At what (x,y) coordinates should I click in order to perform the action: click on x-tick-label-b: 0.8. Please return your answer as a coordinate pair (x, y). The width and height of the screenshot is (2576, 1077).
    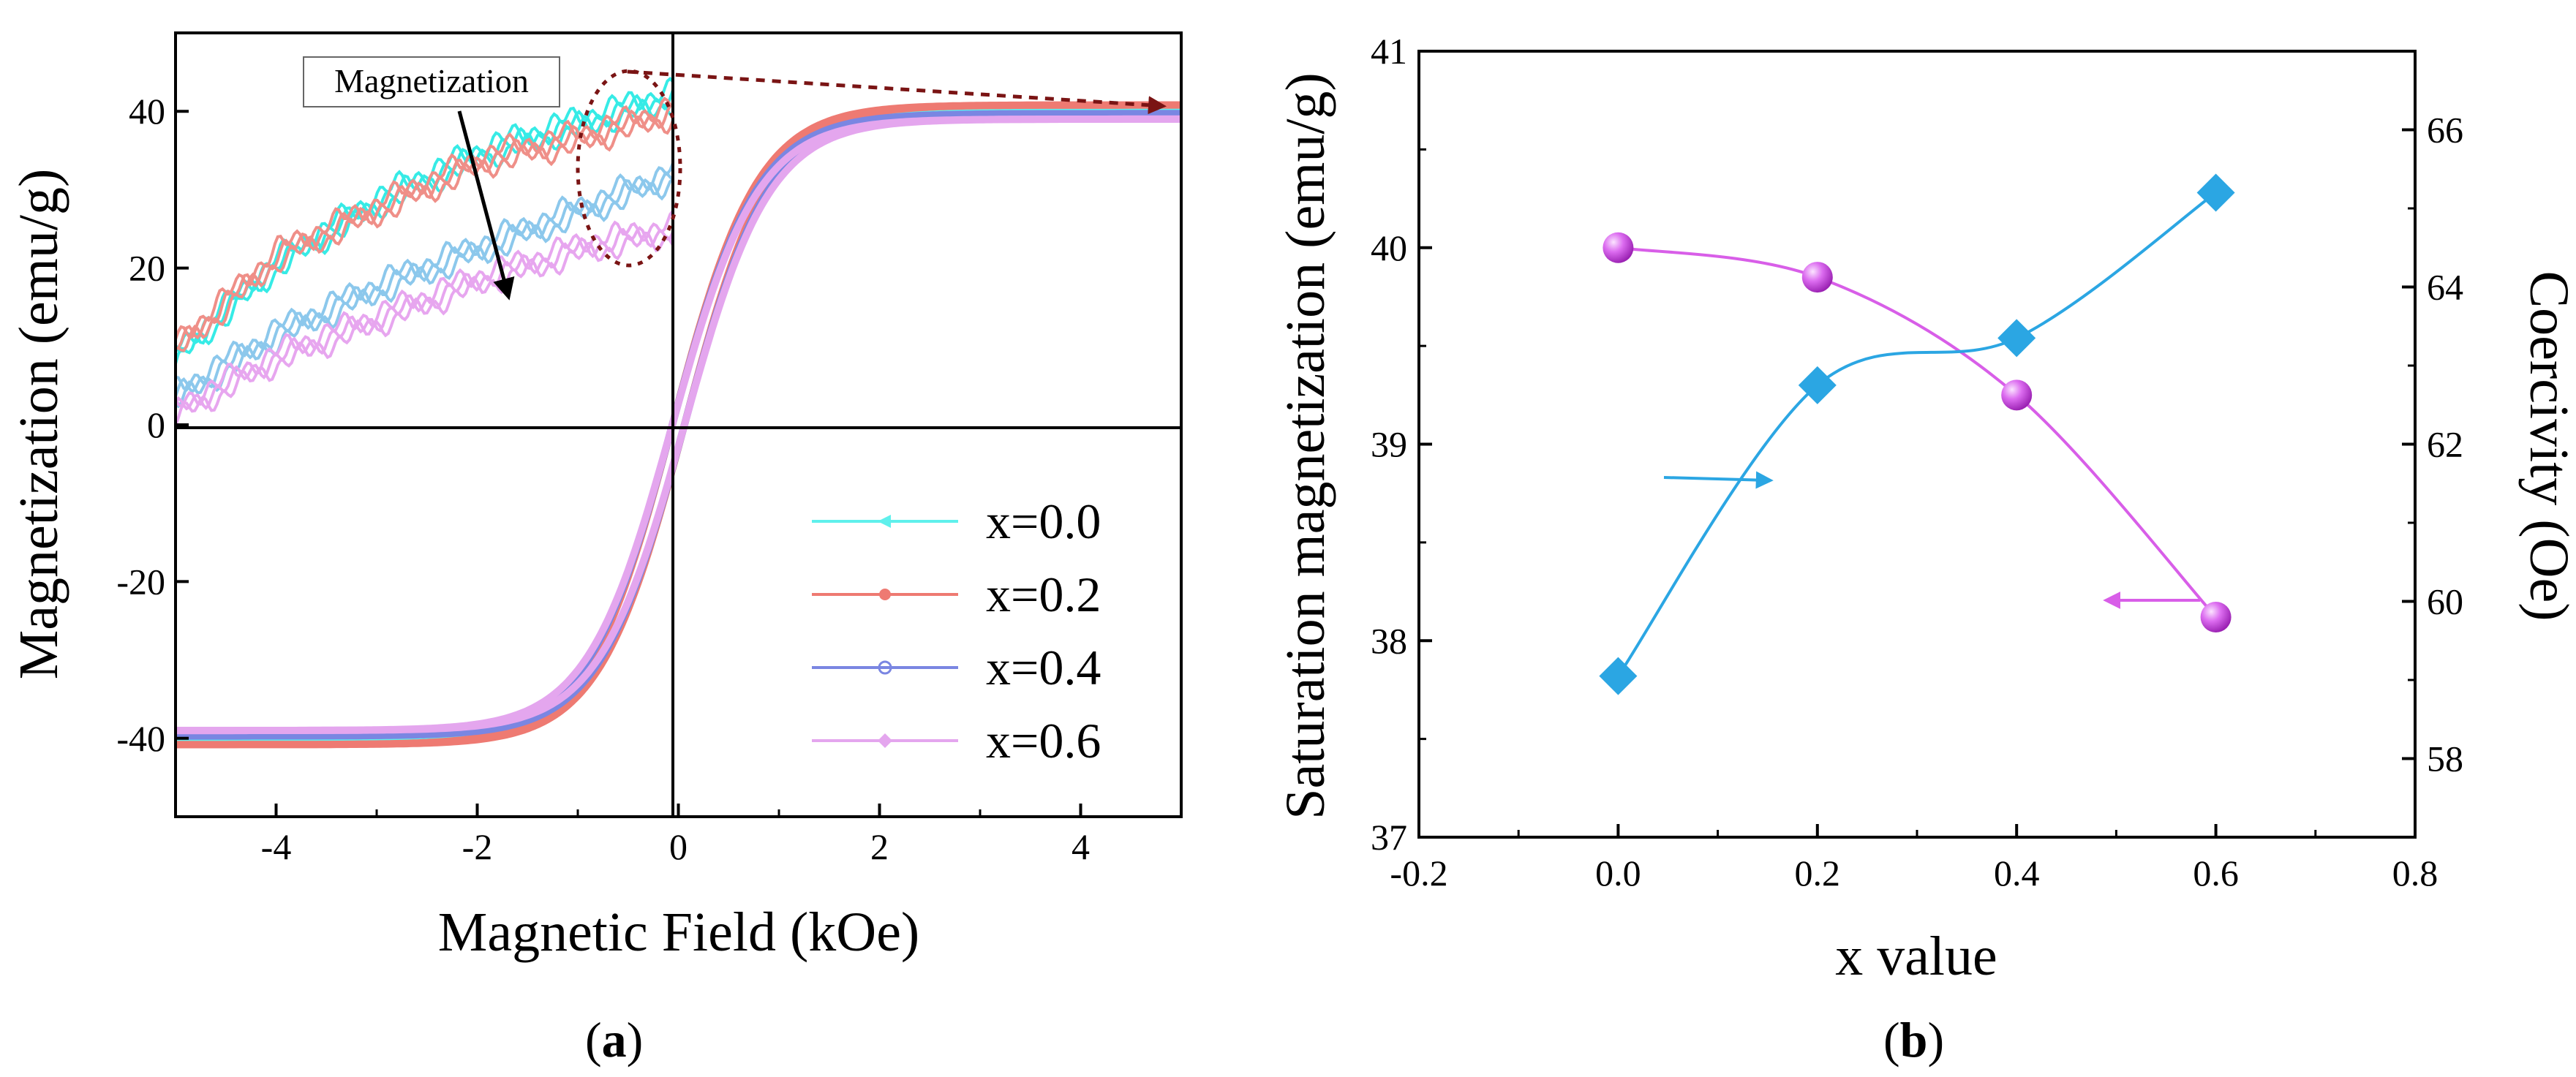
    Looking at the image, I should click on (2415, 873).